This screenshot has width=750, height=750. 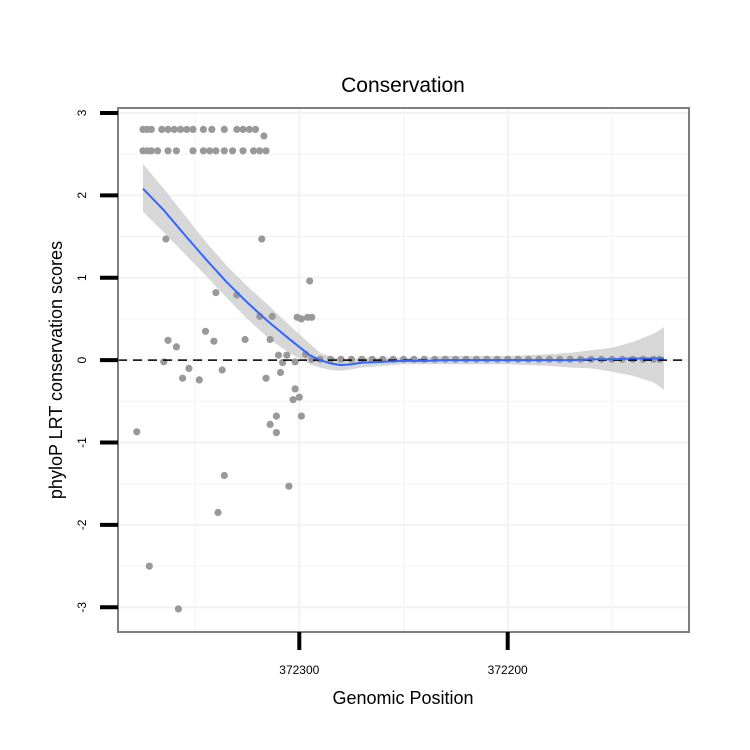 What do you see at coordinates (82, 277) in the screenshot?
I see `y-tick-label: 1` at bounding box center [82, 277].